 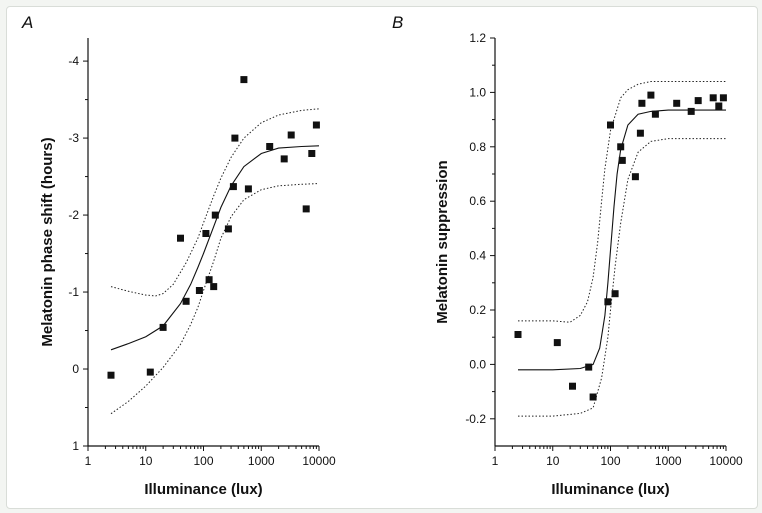 I want to click on y-tick-label: 1.0, so click(x=477, y=92).